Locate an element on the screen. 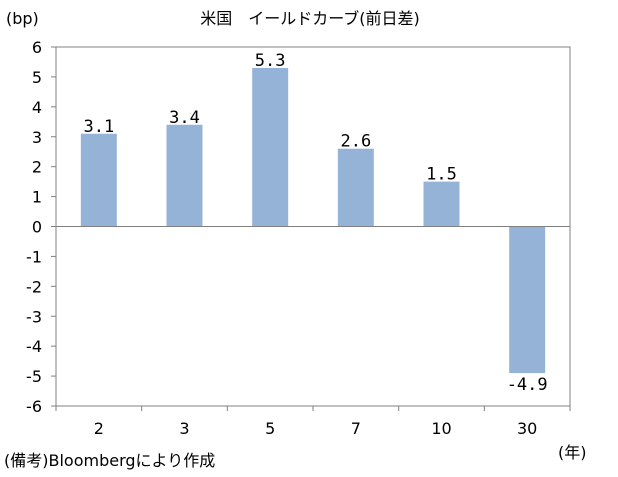 This screenshot has width=618, height=477. y-tick-label: -5 is located at coordinates (34, 376).